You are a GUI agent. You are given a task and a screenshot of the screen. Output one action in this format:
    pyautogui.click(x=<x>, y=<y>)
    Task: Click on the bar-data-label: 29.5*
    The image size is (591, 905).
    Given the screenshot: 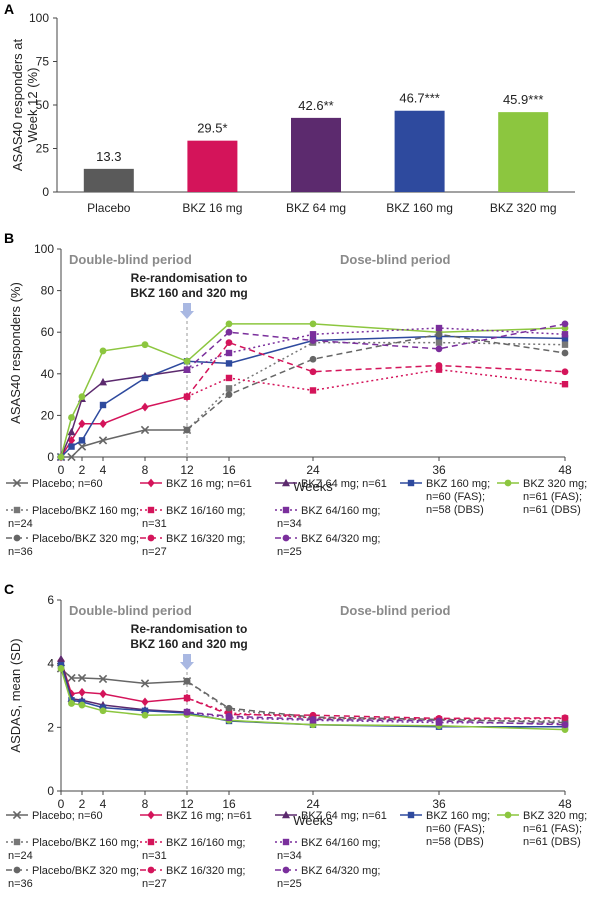 What is the action you would take?
    pyautogui.click(x=212, y=128)
    